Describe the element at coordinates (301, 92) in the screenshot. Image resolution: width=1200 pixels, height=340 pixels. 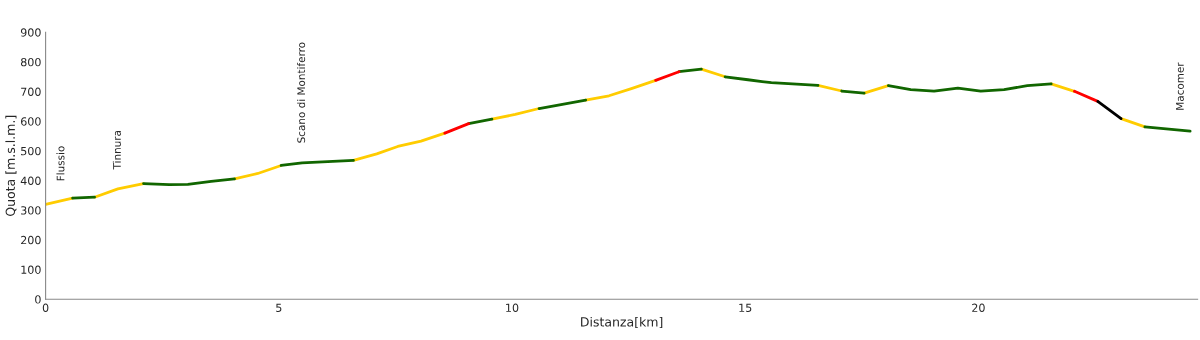
I see `annotation: Scano di Montiferro` at that location.